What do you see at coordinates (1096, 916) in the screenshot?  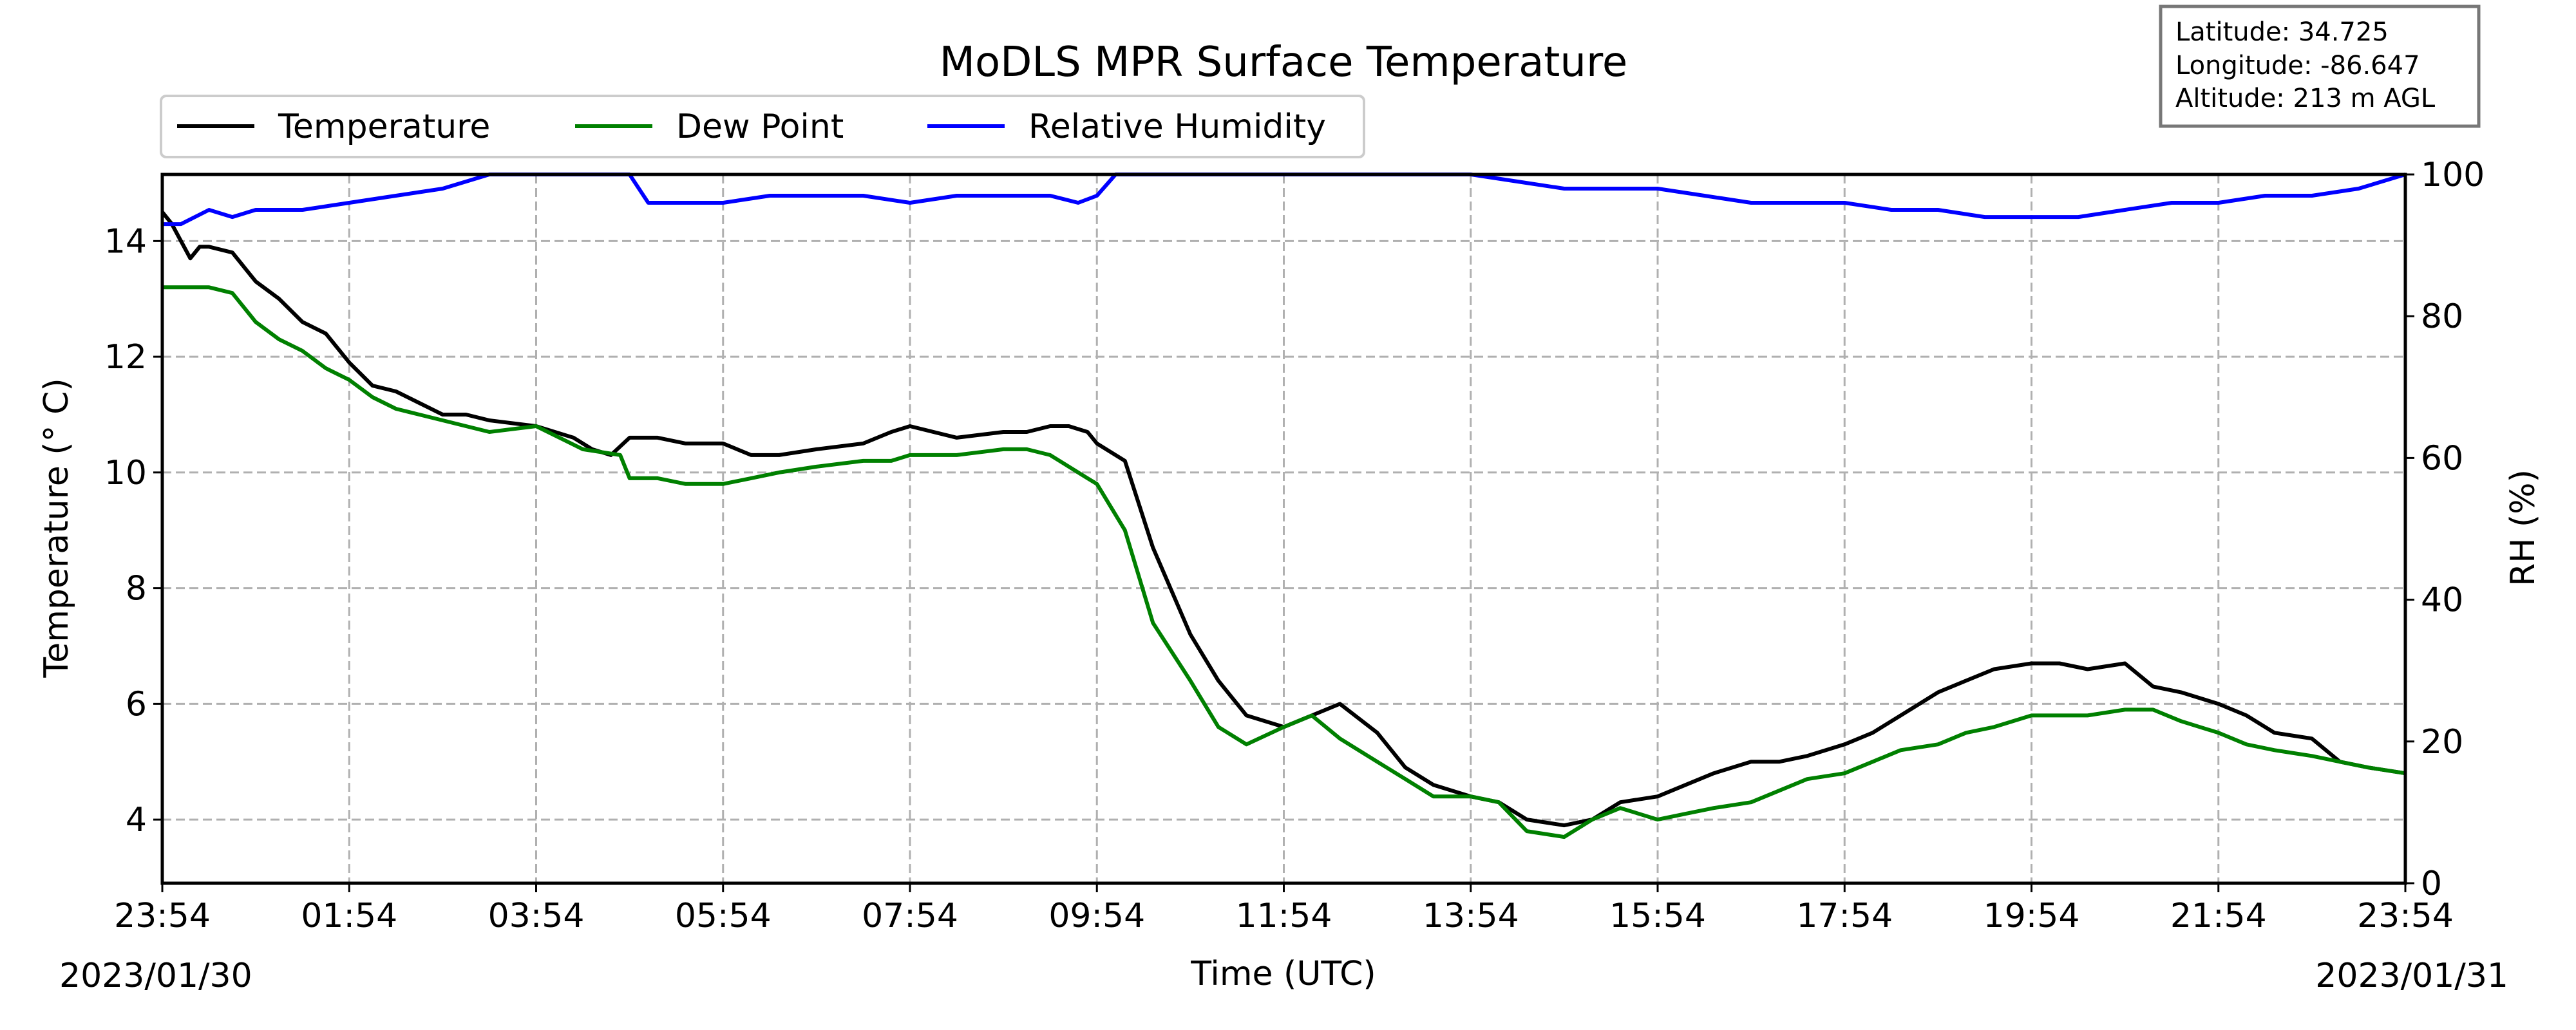 I see `x-tick-label: 09:54` at bounding box center [1096, 916].